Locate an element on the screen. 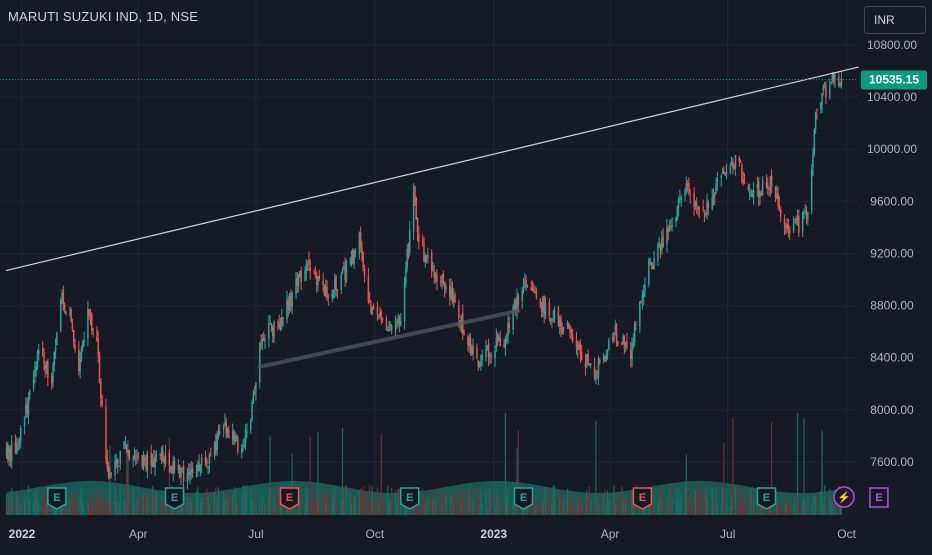 The image size is (932, 555). y-tick-label: 10800.00 is located at coordinates (892, 45).